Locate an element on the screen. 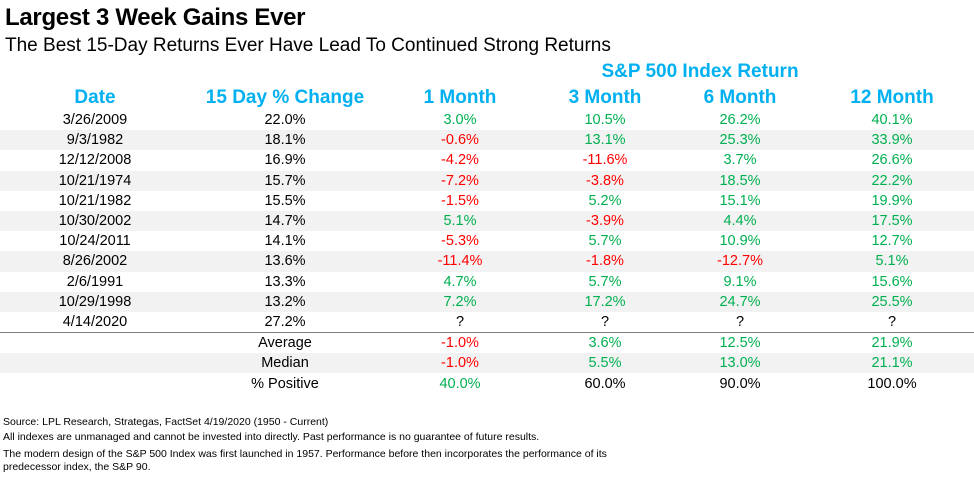 The height and width of the screenshot is (477, 974). table-cell: 14.1% is located at coordinates (285, 241).